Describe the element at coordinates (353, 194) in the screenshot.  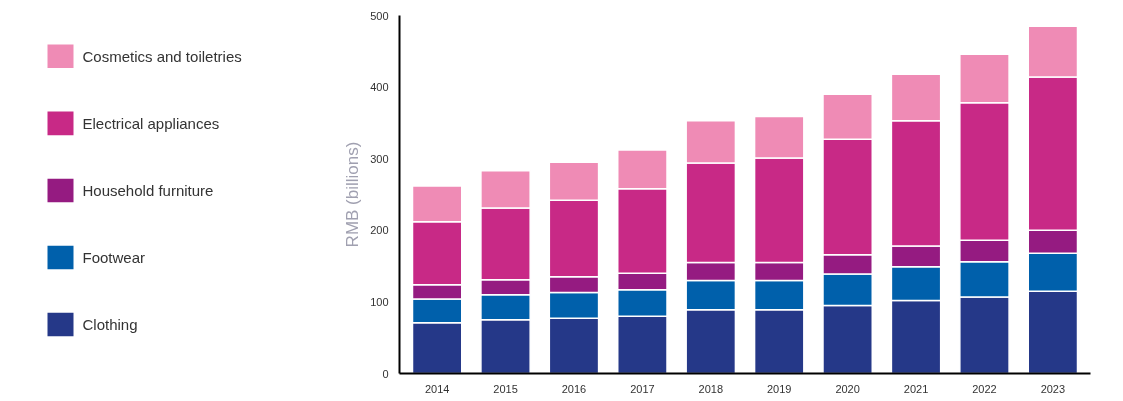
I see `y-axis-title: RMB (billions)` at that location.